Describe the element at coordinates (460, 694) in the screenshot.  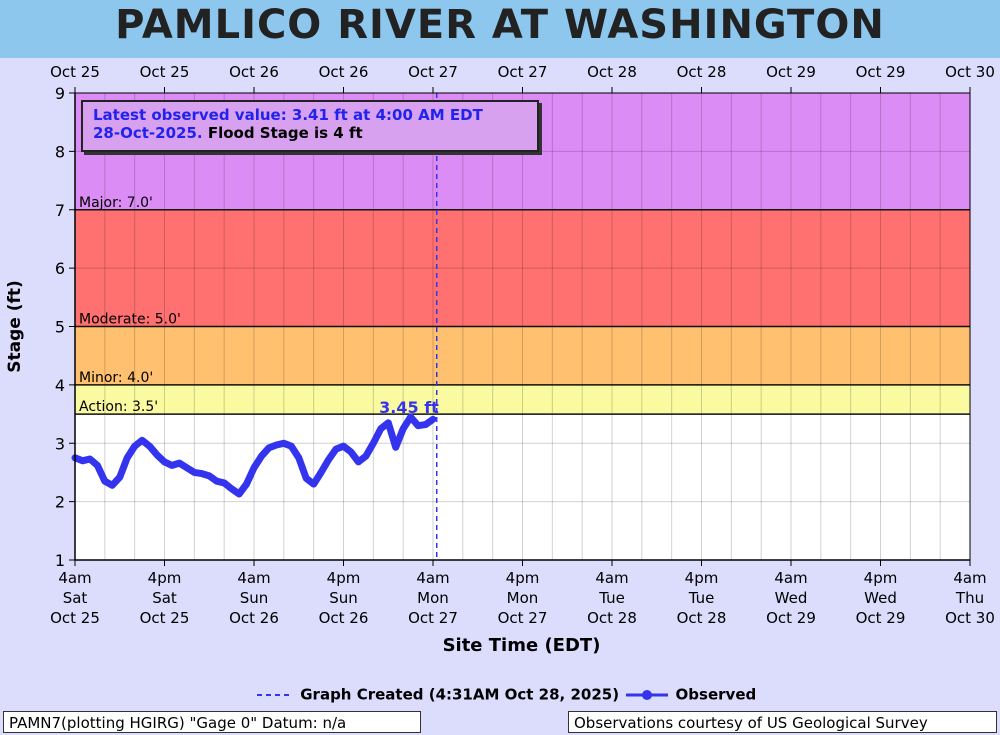
I see `graph-created-legend-label: Graph Created (4:31AM Oct 28, 2025)` at that location.